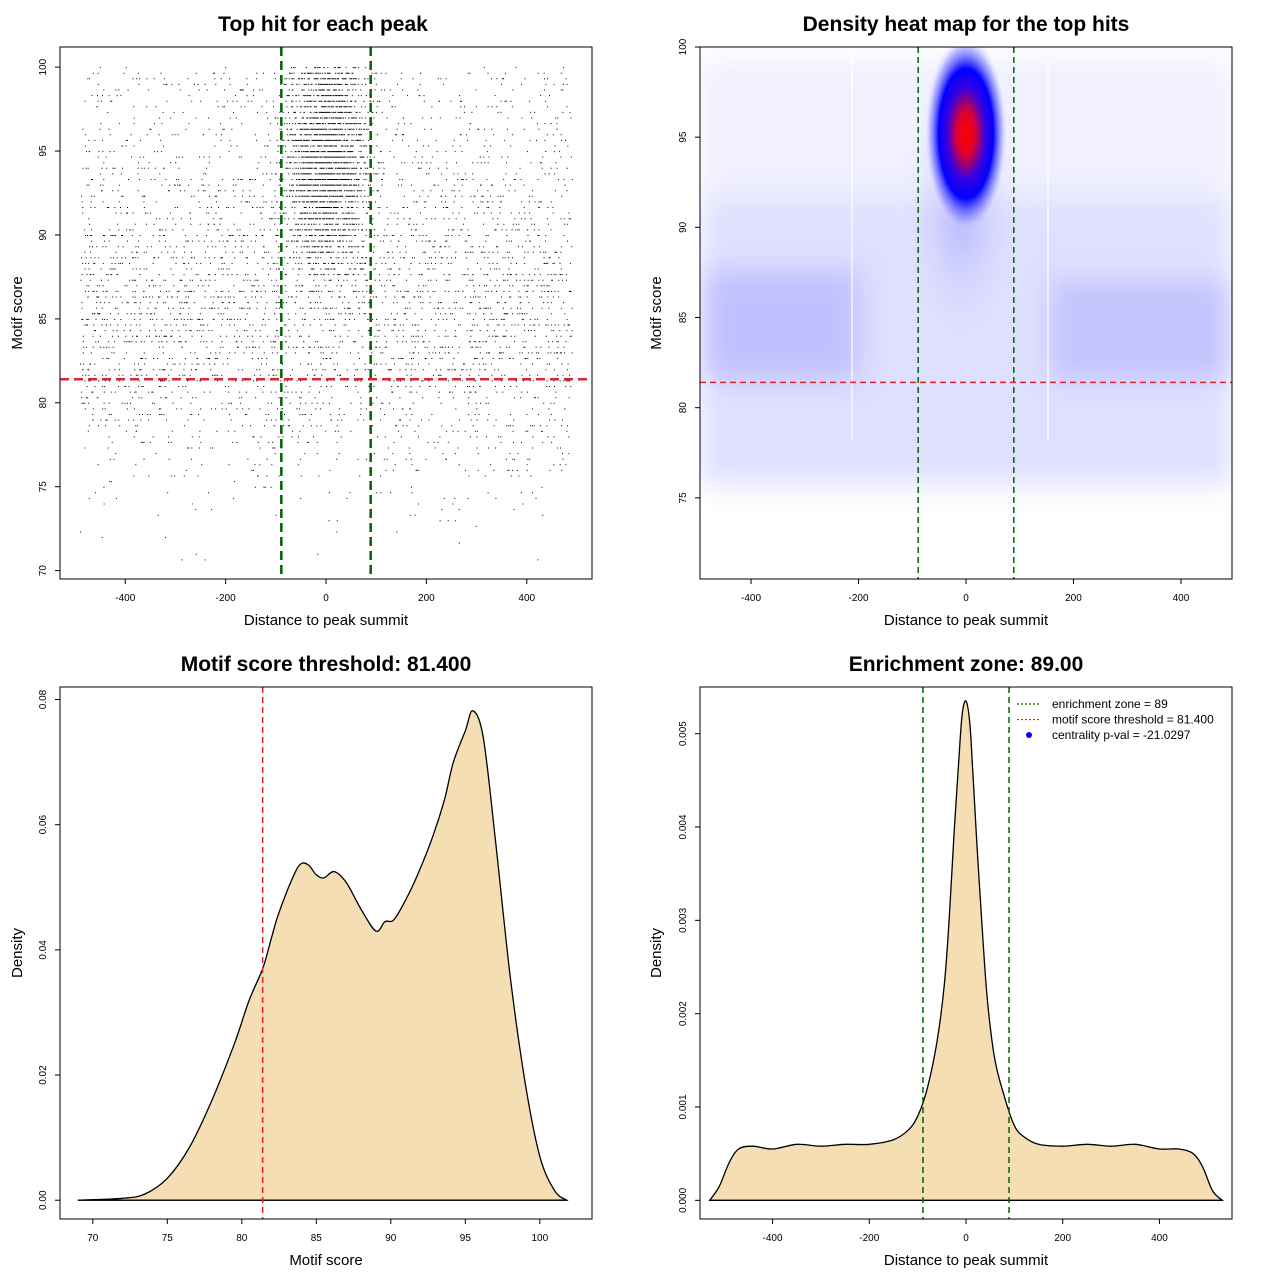  Describe the element at coordinates (683, 1106) in the screenshot. I see `y-tick-label: 0.001` at that location.